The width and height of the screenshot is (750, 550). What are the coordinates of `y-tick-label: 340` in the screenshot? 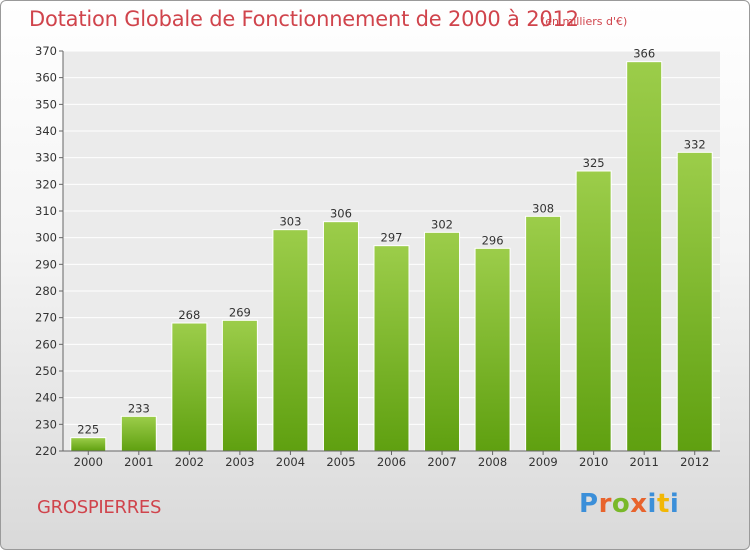 It's located at (46, 131).